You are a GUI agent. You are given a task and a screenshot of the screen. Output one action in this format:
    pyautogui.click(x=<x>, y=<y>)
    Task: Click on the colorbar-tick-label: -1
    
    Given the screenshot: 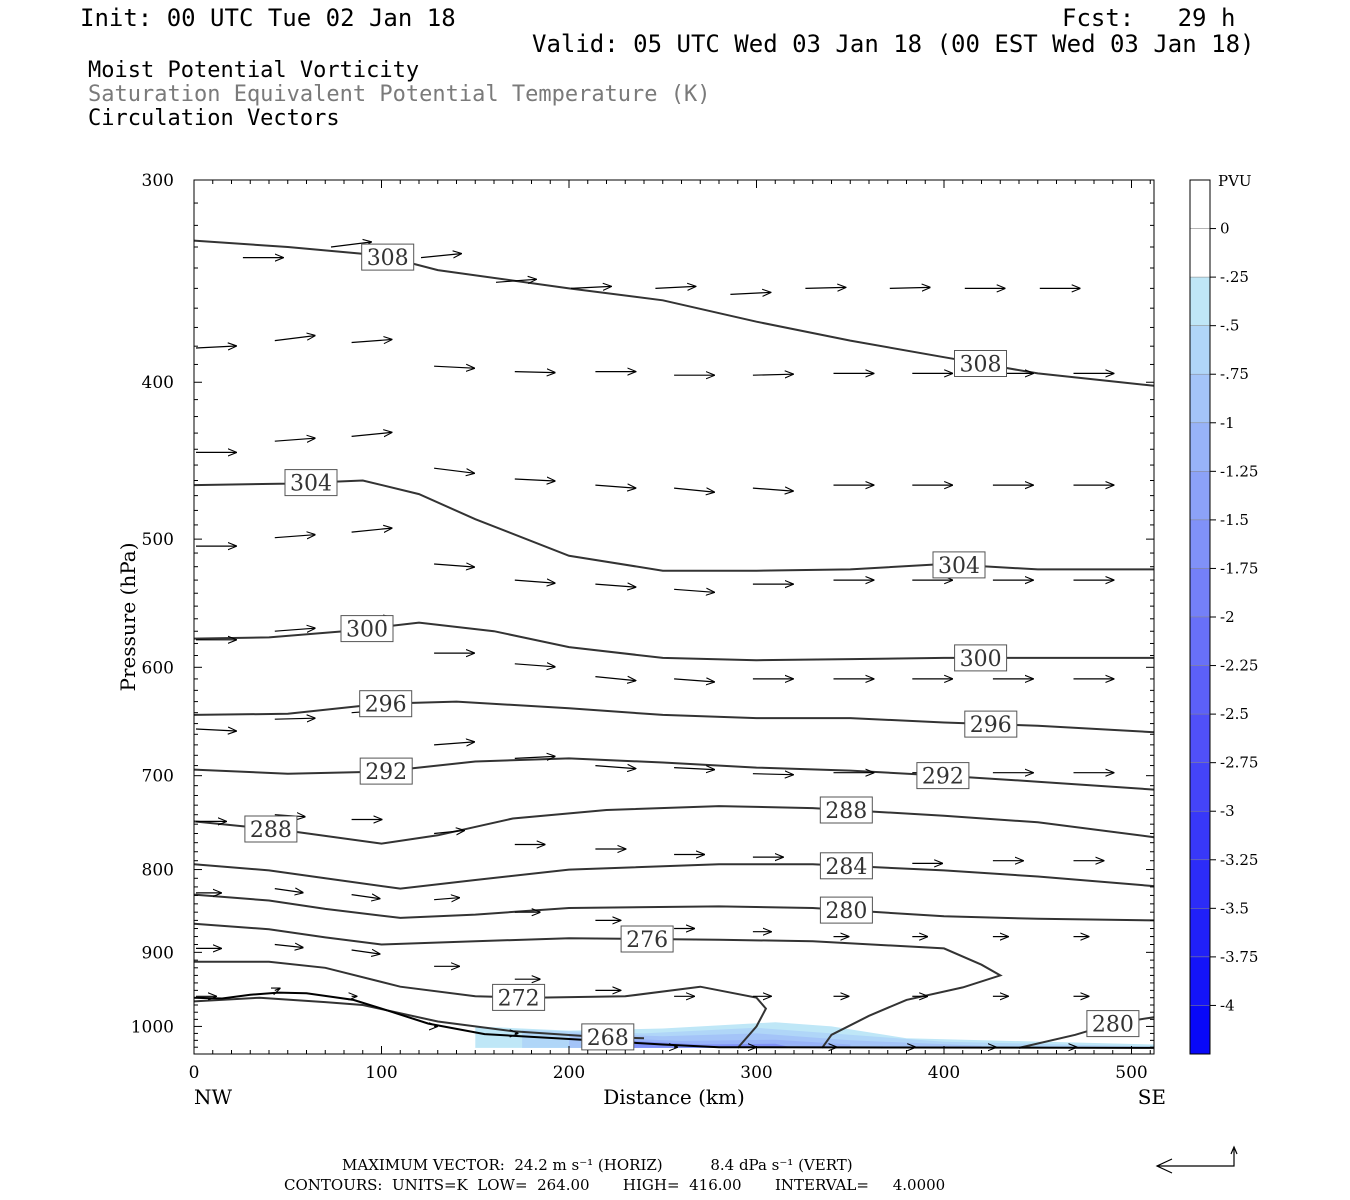 What is the action you would take?
    pyautogui.click(x=1227, y=423)
    